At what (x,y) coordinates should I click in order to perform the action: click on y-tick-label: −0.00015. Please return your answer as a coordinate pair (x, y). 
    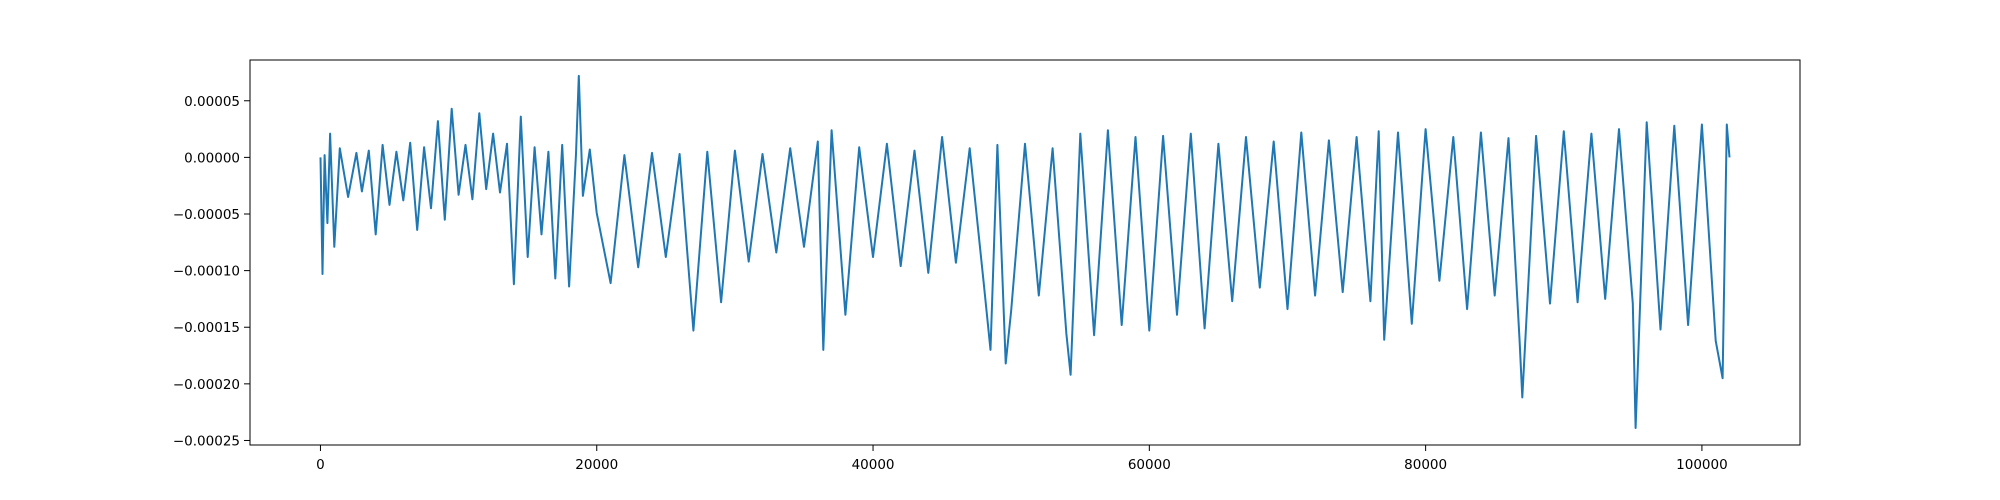
    Looking at the image, I should click on (206, 328).